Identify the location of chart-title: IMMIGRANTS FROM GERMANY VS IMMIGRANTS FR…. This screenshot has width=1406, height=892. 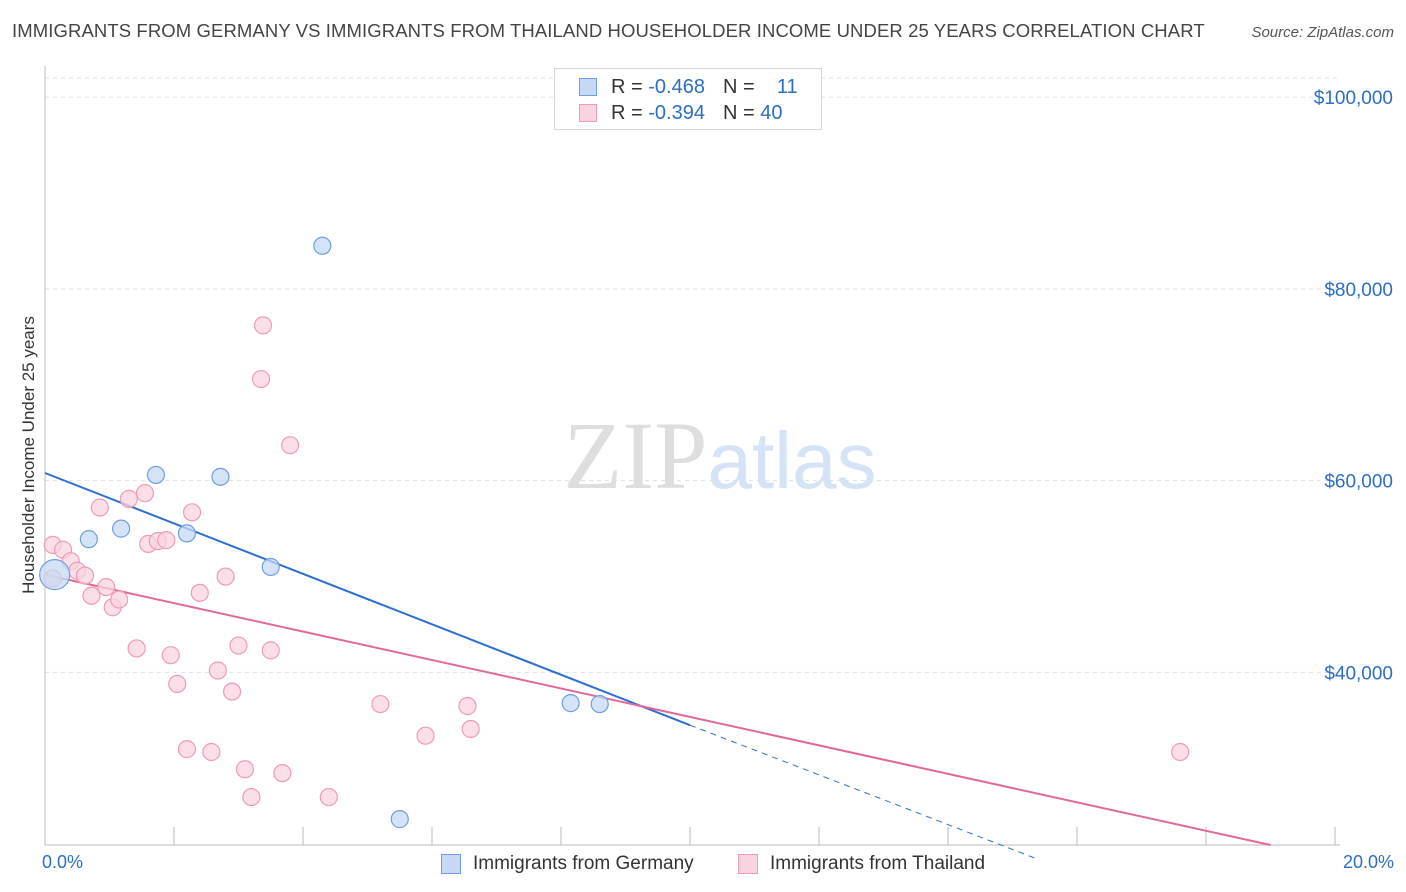
(608, 30).